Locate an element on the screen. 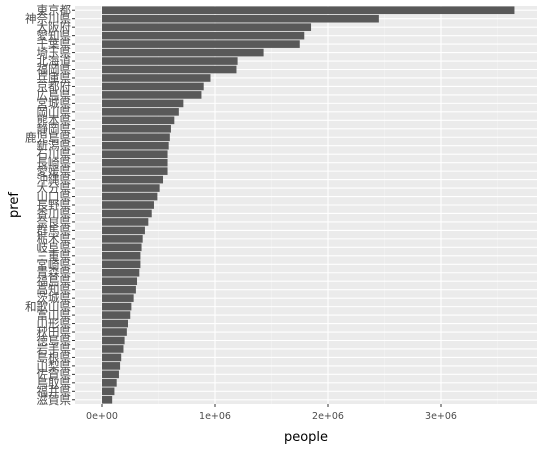  bar-福岡県 is located at coordinates (169, 69).